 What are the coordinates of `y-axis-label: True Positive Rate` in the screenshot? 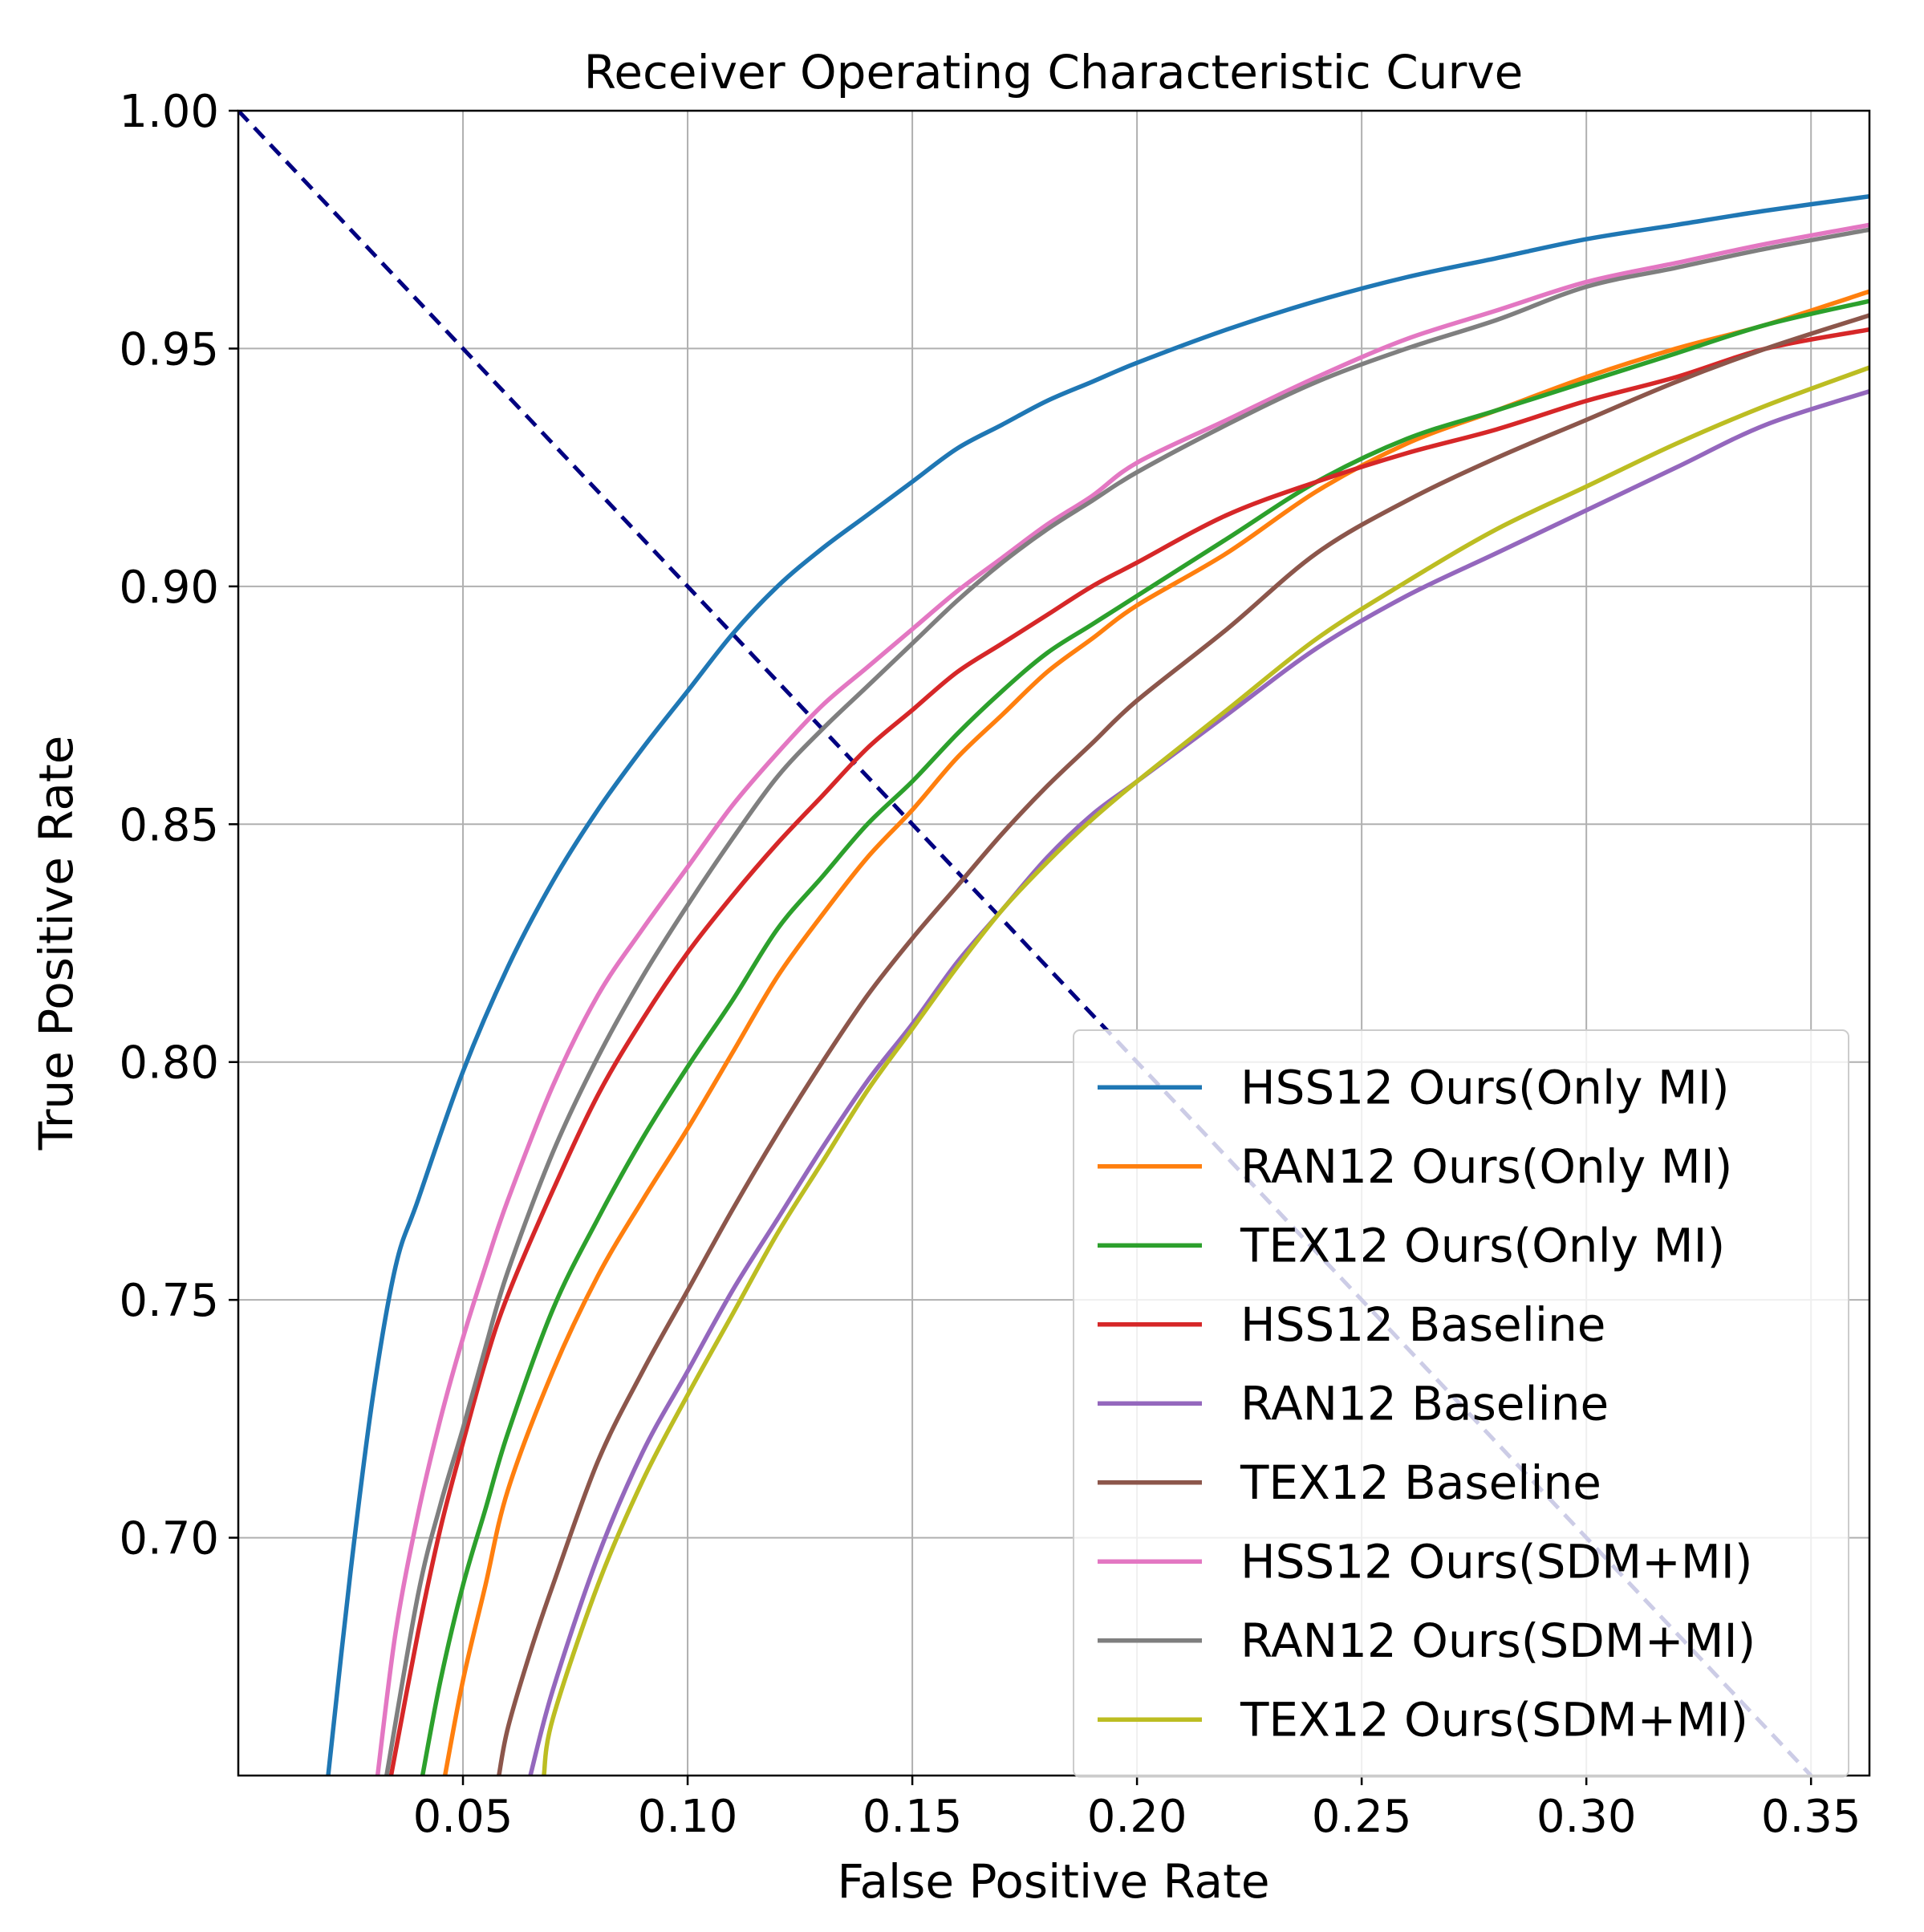 It's located at (56, 943).